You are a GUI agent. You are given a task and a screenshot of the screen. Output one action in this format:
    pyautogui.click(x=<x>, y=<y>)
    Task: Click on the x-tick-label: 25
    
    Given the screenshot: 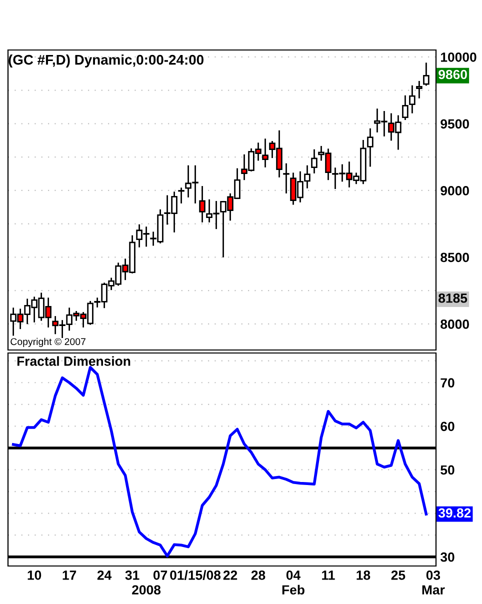 What is the action you would take?
    pyautogui.click(x=398, y=575)
    